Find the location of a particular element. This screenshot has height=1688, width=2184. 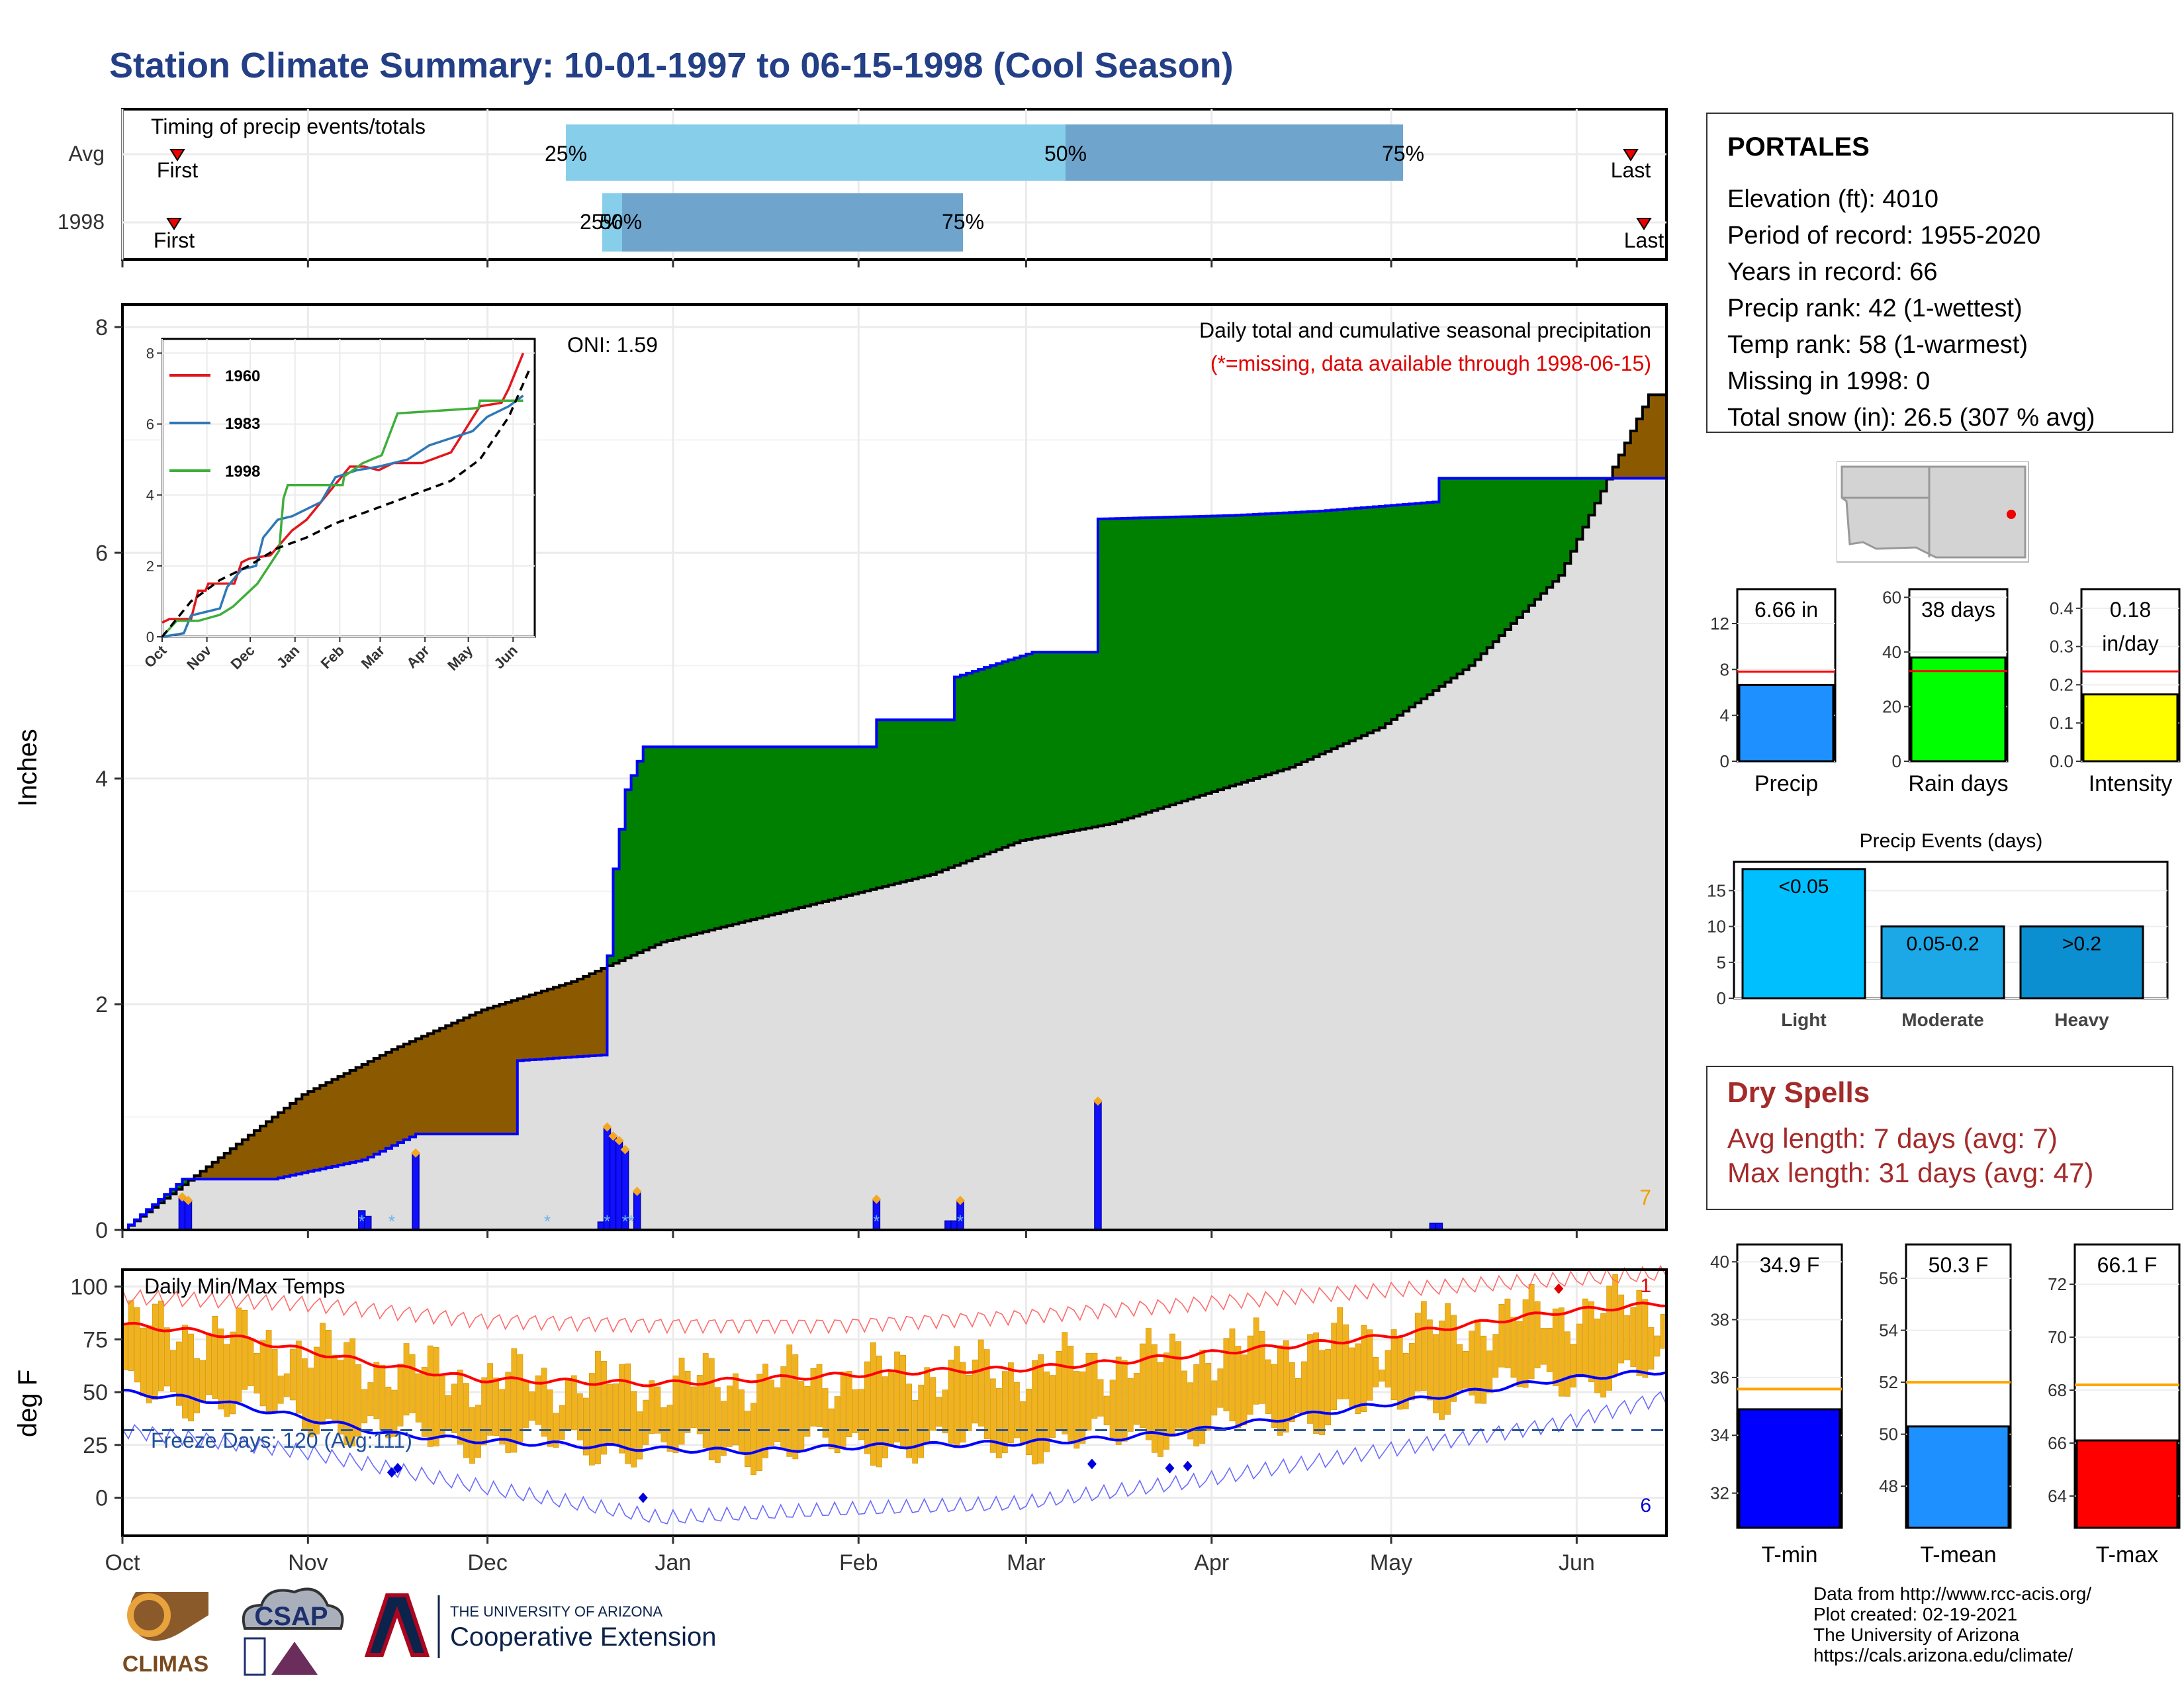

precip-daily-bar is located at coordinates (188, 1216).